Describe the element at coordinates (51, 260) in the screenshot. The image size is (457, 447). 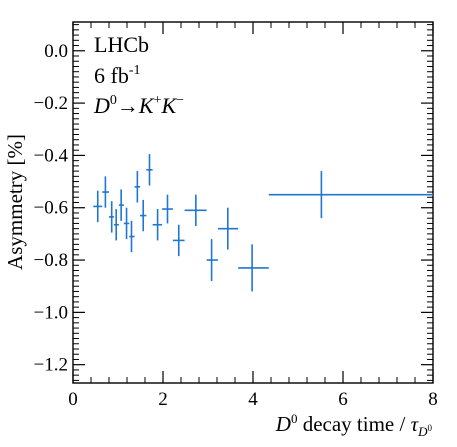
I see `y-tick-label: −0.8` at that location.